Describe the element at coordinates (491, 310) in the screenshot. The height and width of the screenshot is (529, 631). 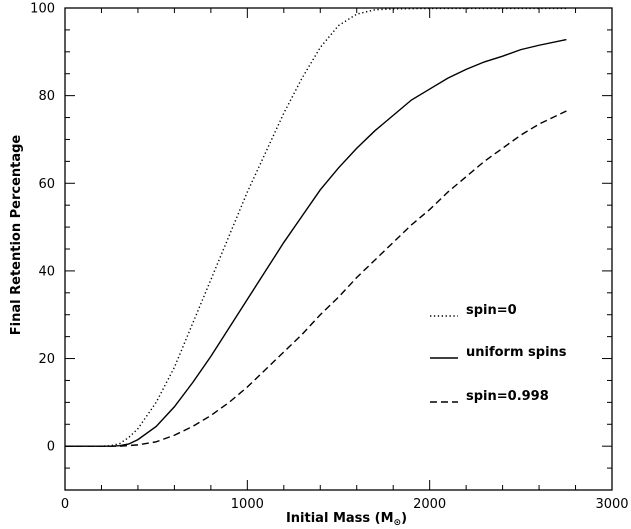
I see `legend-label: spin=0` at that location.